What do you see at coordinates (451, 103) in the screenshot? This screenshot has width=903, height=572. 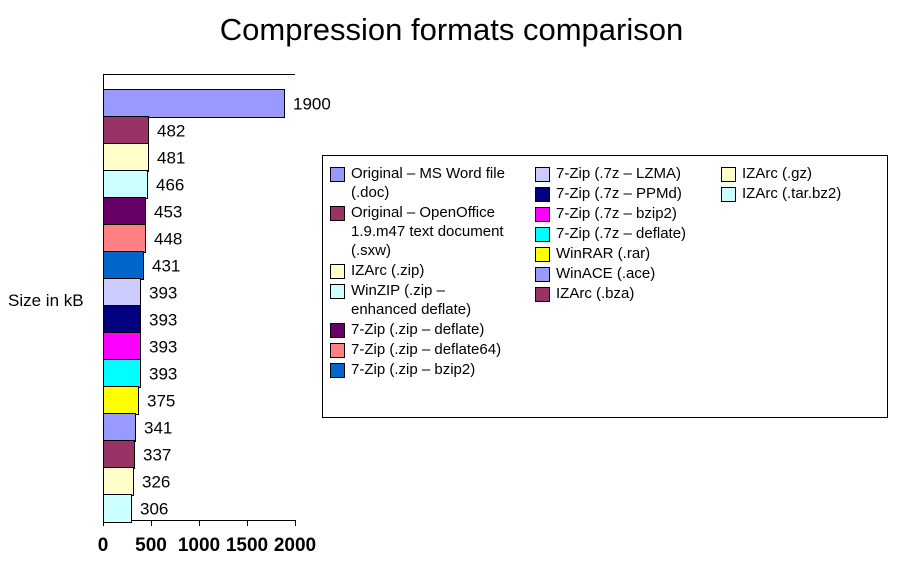 I see `bar-row: 1900` at bounding box center [451, 103].